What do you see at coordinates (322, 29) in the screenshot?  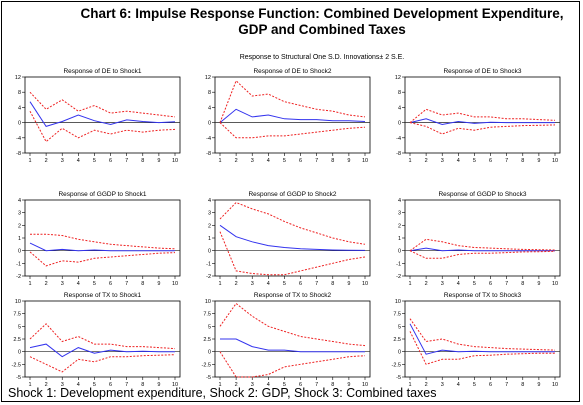 I see `title-line-2: GDP and Combined Taxes` at bounding box center [322, 29].